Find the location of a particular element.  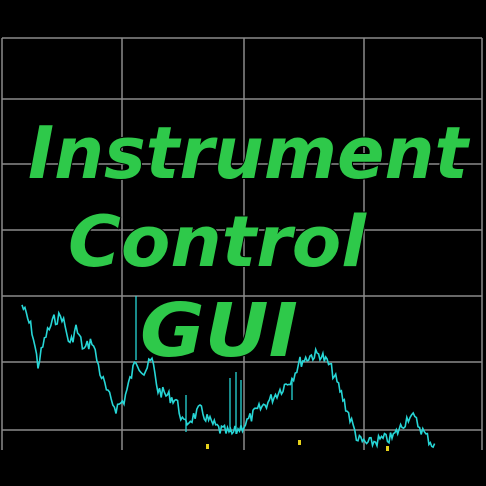

logo-line-3: GUI is located at coordinates (219, 331).